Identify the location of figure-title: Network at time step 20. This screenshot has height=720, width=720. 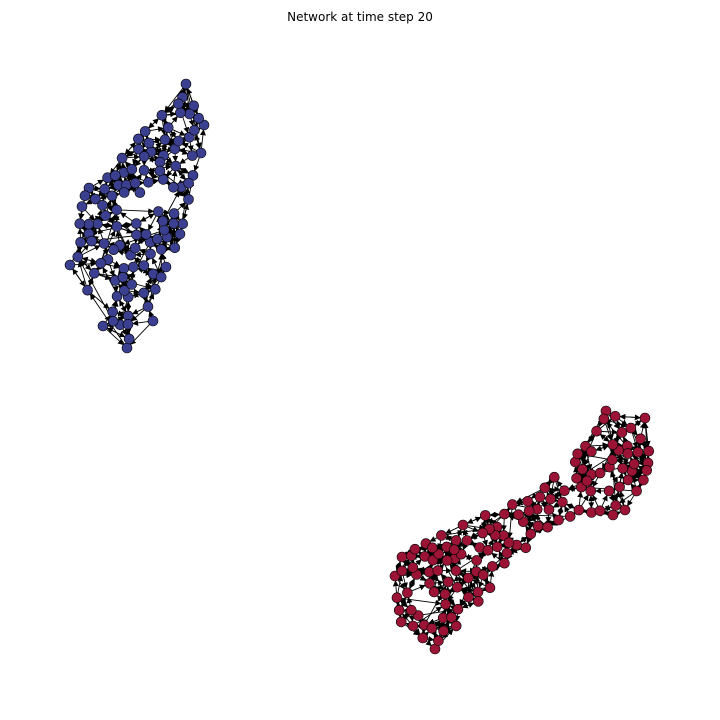
(360, 17).